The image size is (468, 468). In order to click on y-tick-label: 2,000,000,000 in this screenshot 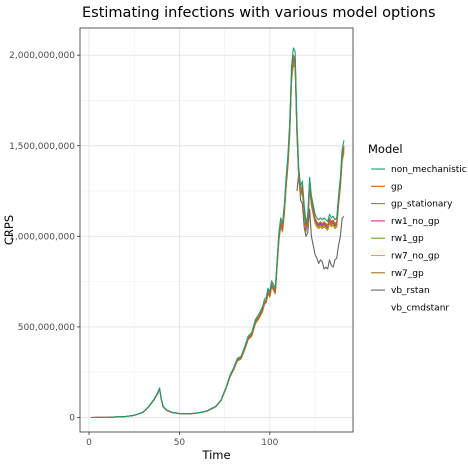, I will do `click(42, 56)`.